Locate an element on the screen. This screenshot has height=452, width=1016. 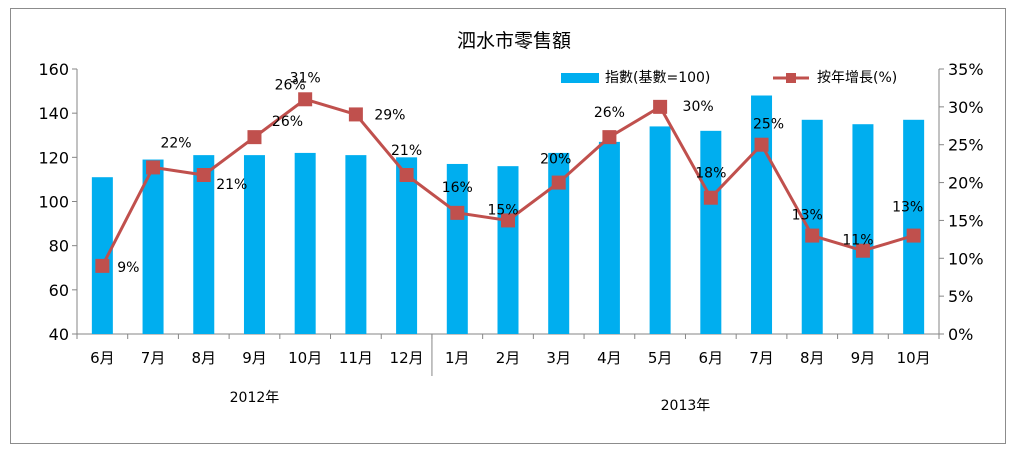
y-left-tick-label: 60 is located at coordinates (59, 290).